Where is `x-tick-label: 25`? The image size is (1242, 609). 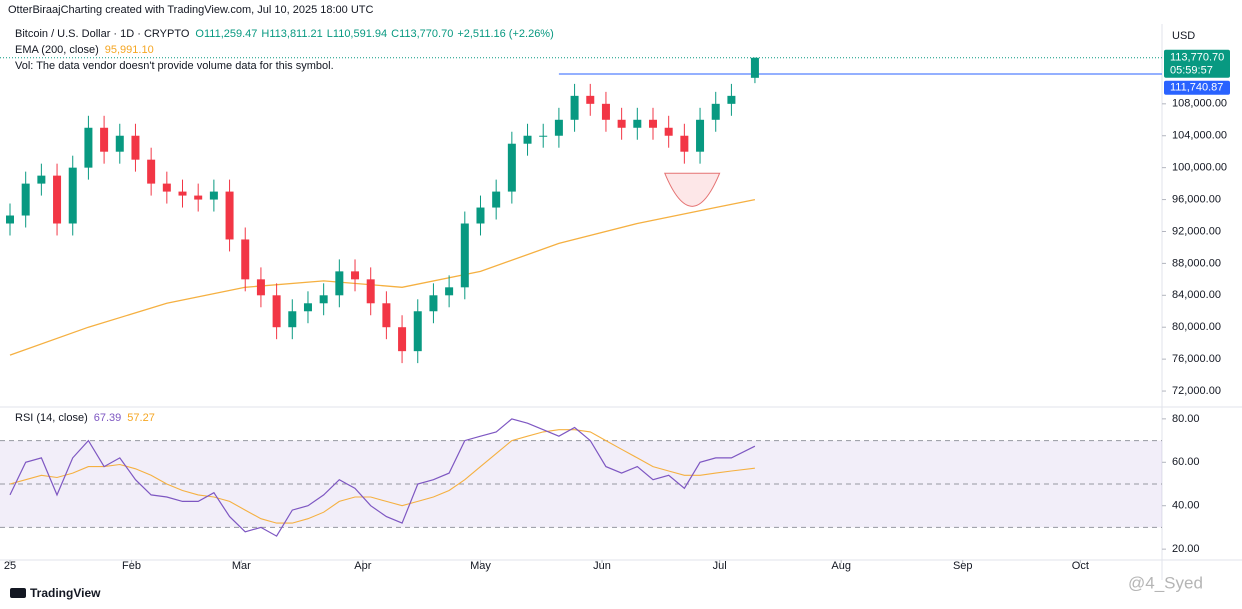 x-tick-label: 25 is located at coordinates (10, 566).